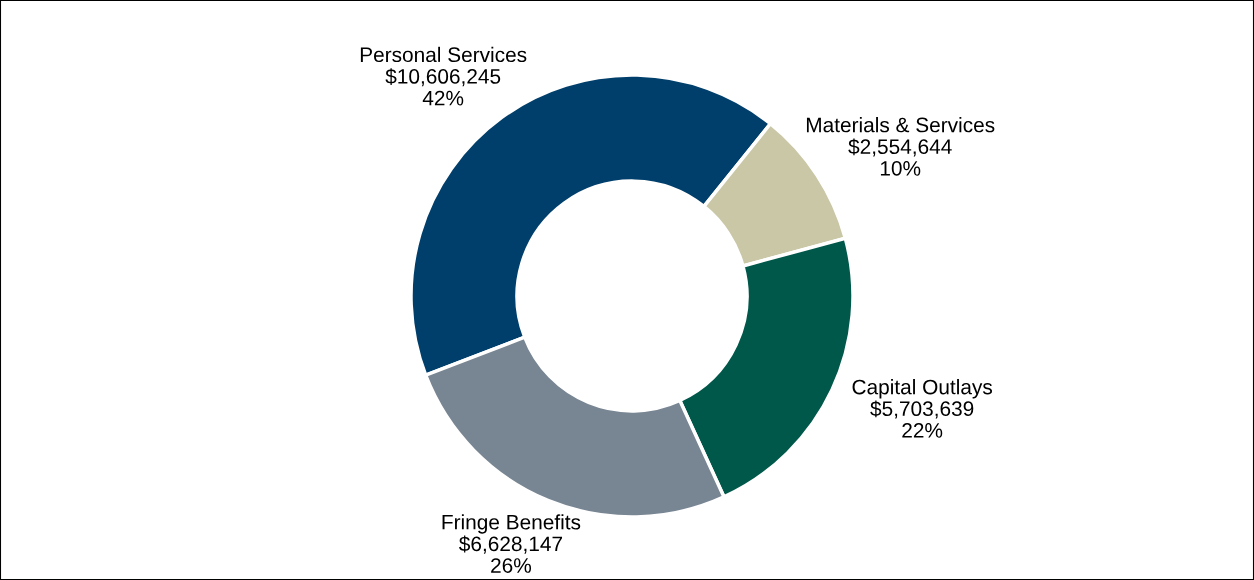  What do you see at coordinates (922, 419) in the screenshot?
I see `data-label: $5,703,639 22%` at bounding box center [922, 419].